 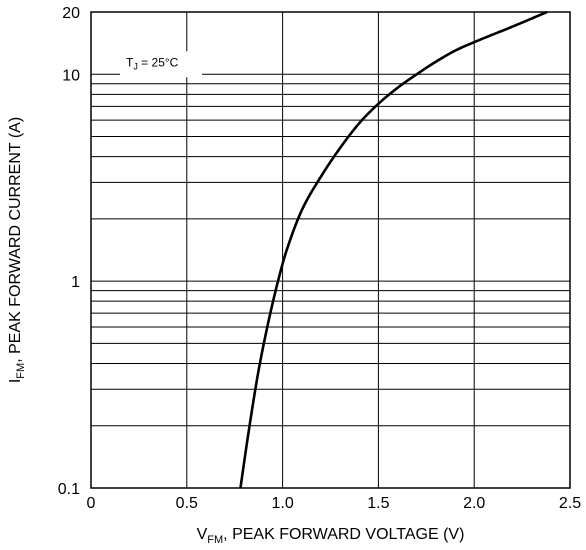 I want to click on x-tick-labels: 0 0.5 1.0 1.5 2.0 2.5, so click(x=334, y=503).